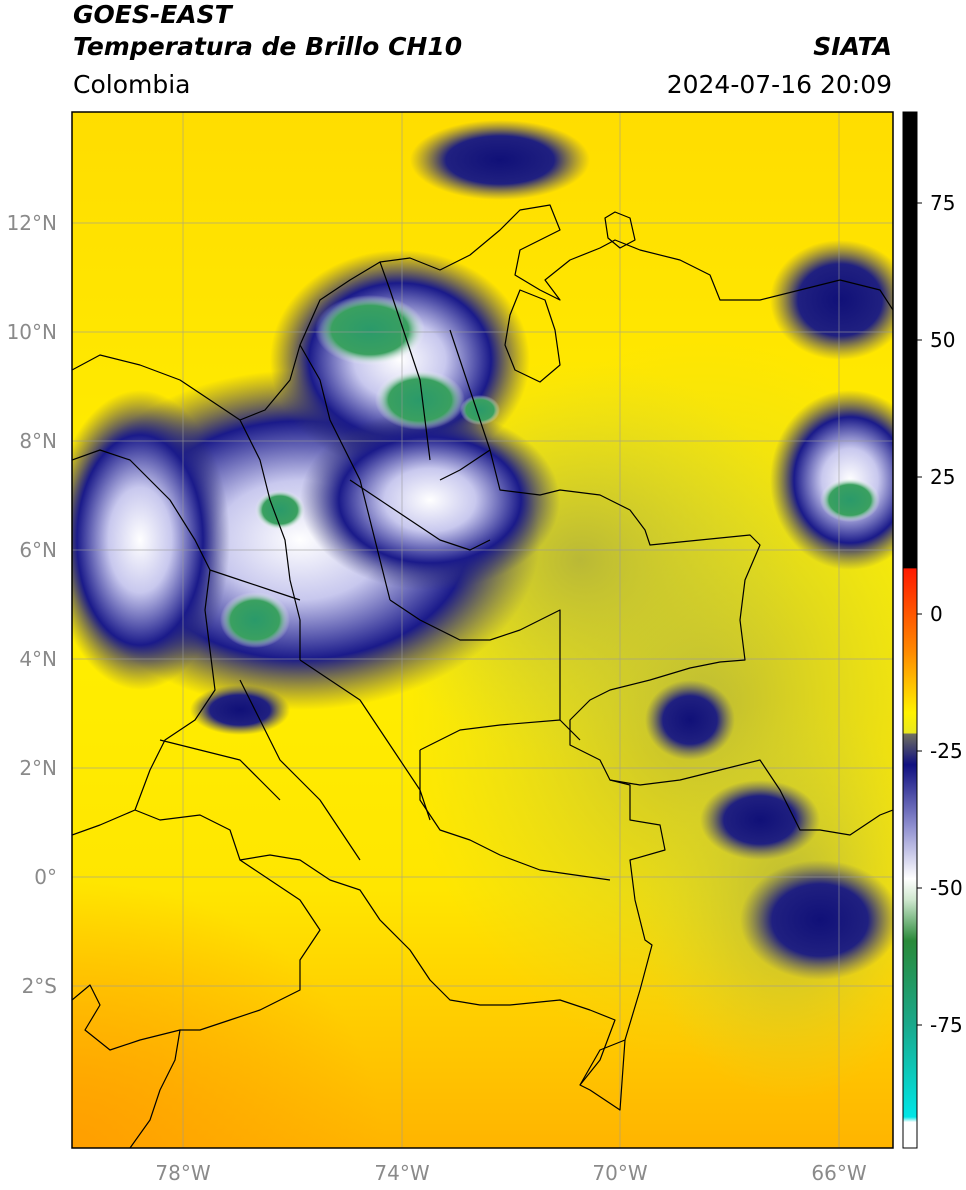 The height and width of the screenshot is (1190, 966). What do you see at coordinates (932, 630) in the screenshot?
I see `colorbar: 75 50 25 0 -25 -50 -75` at bounding box center [932, 630].